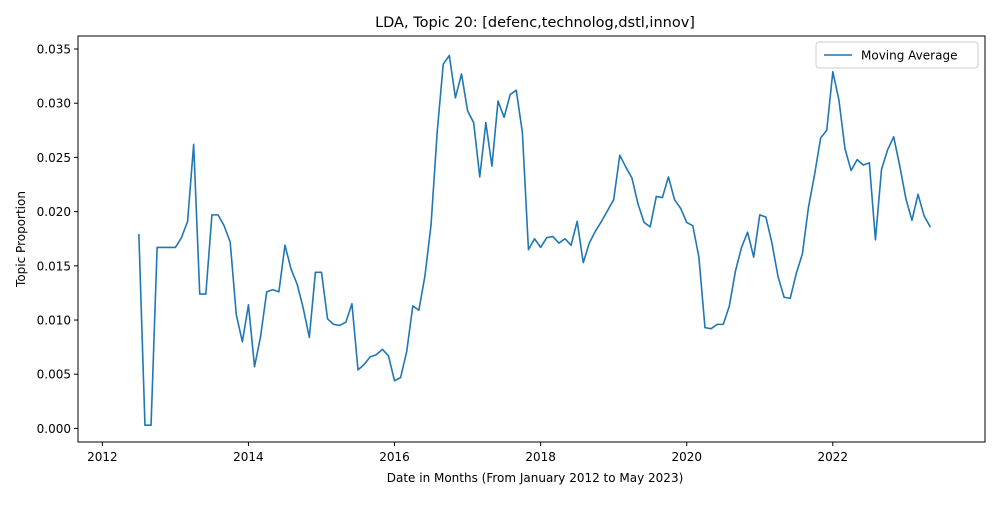 The height and width of the screenshot is (505, 1000). What do you see at coordinates (248, 457) in the screenshot?
I see `x-tick-label: 2014` at bounding box center [248, 457].